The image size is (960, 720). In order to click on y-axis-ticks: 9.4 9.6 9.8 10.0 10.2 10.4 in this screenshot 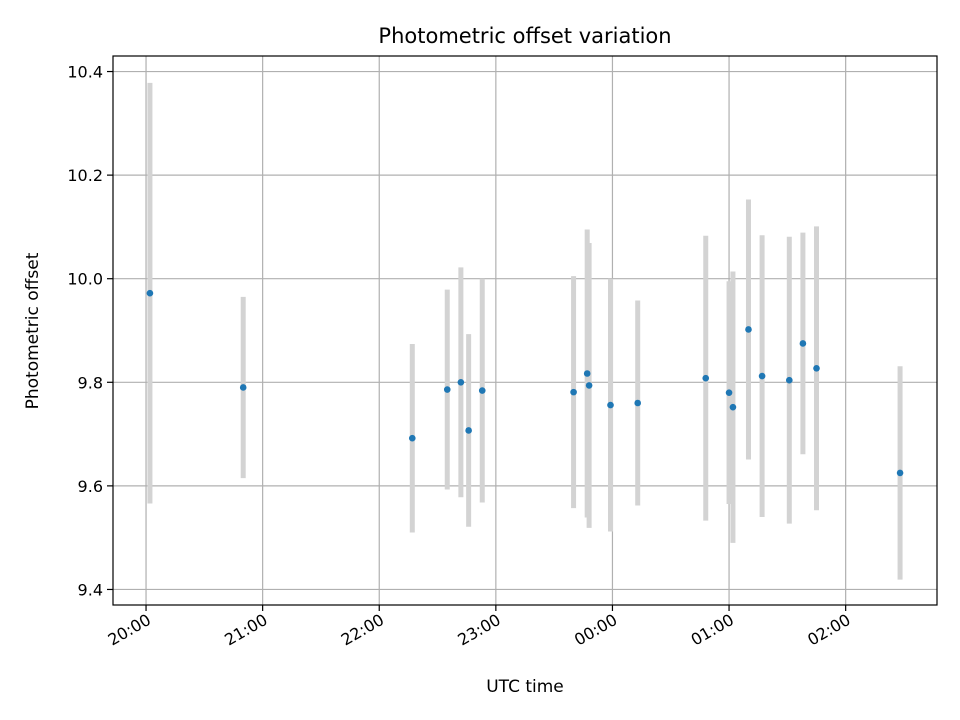, I will do `click(90, 331)`.